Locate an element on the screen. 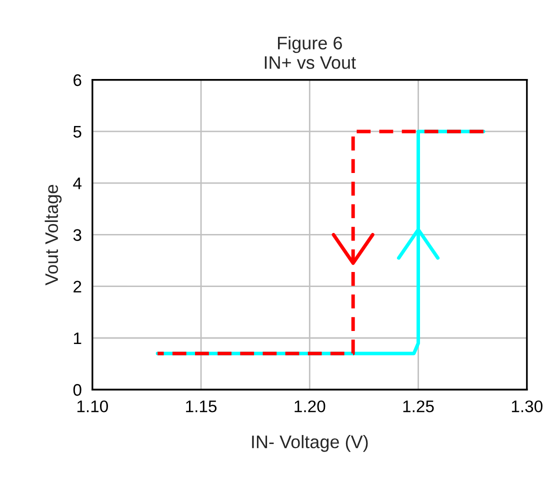 The width and height of the screenshot is (550, 484). y-tick-label: 3 is located at coordinates (77, 235).